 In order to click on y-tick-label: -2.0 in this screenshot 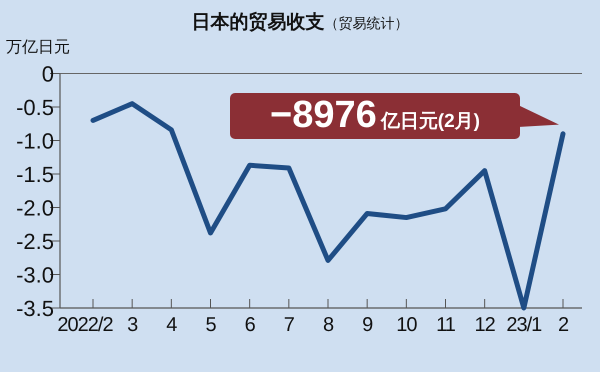, I will do `click(35, 208)`.